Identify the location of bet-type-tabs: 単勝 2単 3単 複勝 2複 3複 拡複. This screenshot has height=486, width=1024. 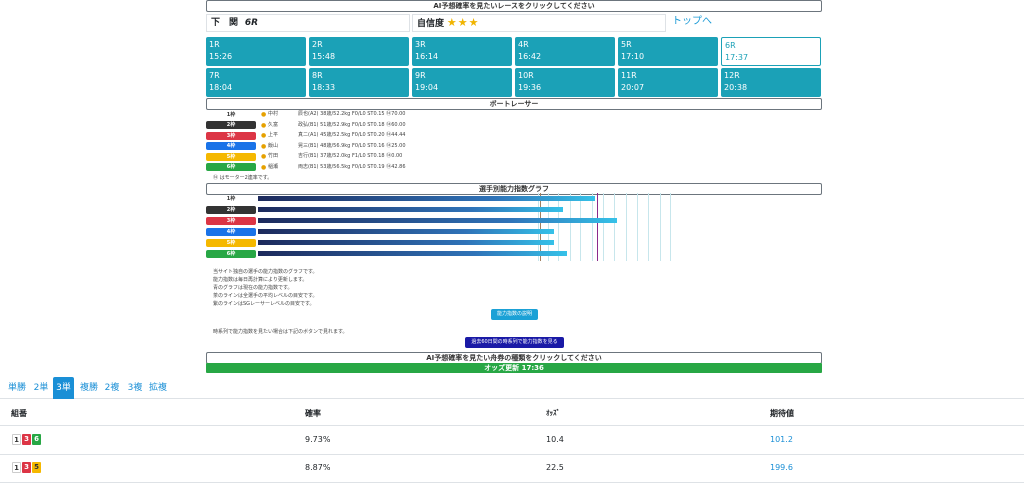
(512, 388).